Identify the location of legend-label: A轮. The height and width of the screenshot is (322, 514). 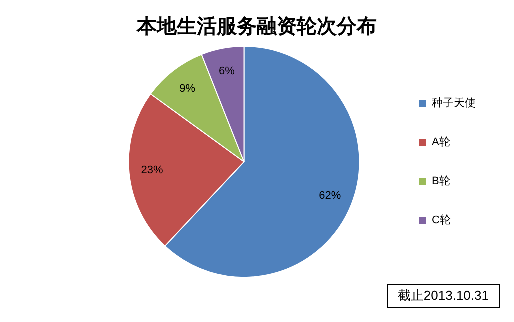
(441, 142).